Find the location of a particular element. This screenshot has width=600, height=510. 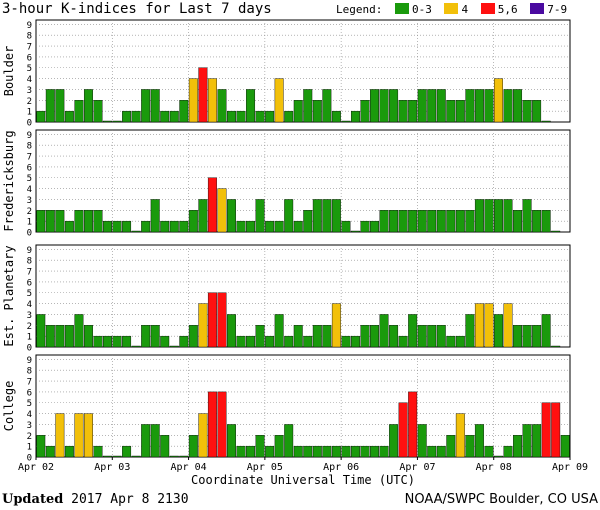

x-tick-label: Apr 08 is located at coordinates (494, 467).